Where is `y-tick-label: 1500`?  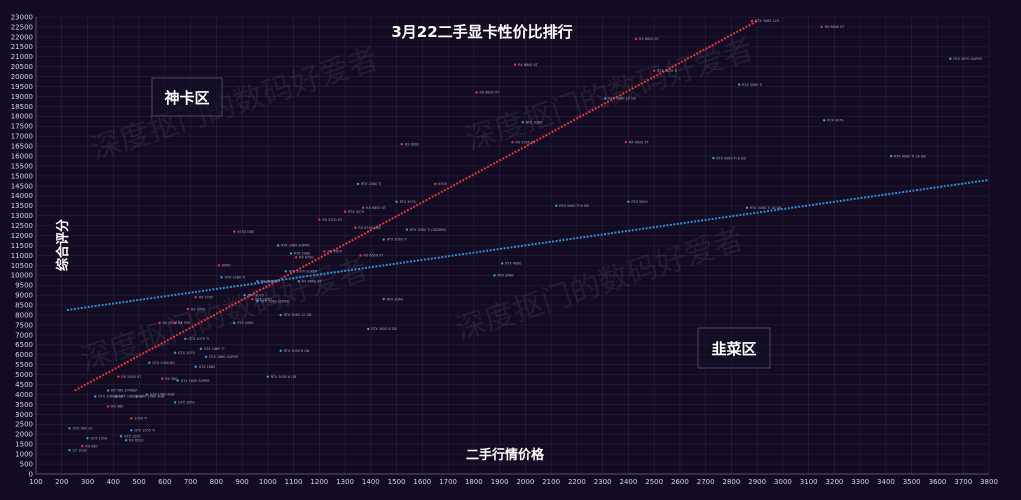 y-tick-label: 1500 is located at coordinates (24, 445).